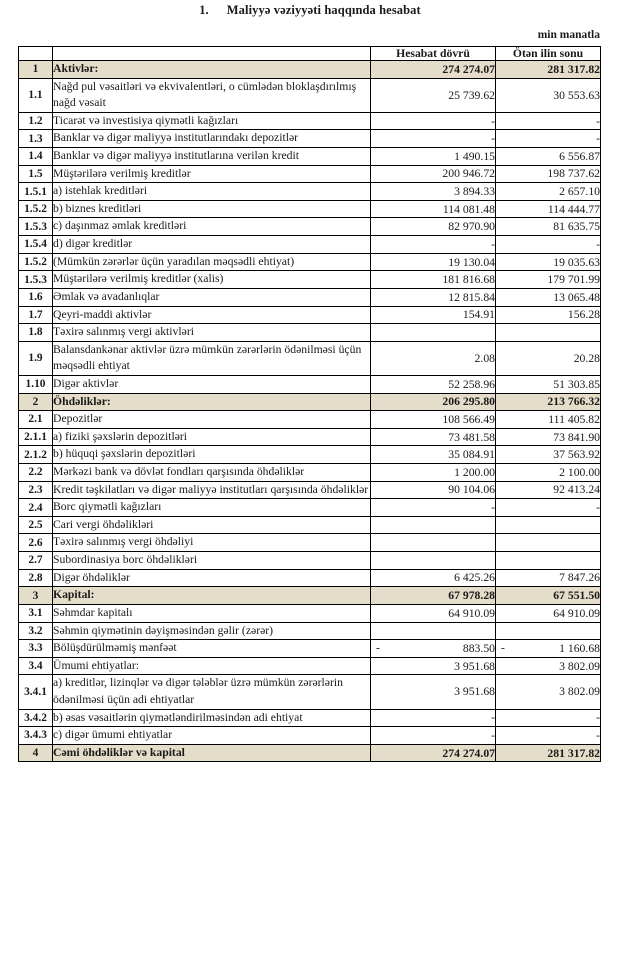 The width and height of the screenshot is (620, 979). What do you see at coordinates (548, 472) in the screenshot?
I see `previous-value-cell: 2 100.00` at bounding box center [548, 472].